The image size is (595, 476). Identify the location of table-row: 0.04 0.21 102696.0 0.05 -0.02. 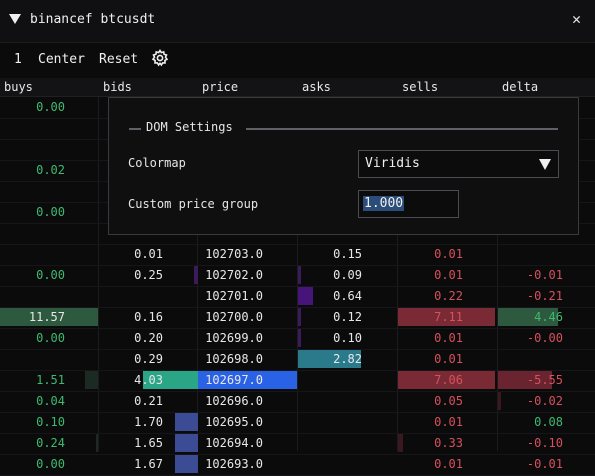
(297, 402).